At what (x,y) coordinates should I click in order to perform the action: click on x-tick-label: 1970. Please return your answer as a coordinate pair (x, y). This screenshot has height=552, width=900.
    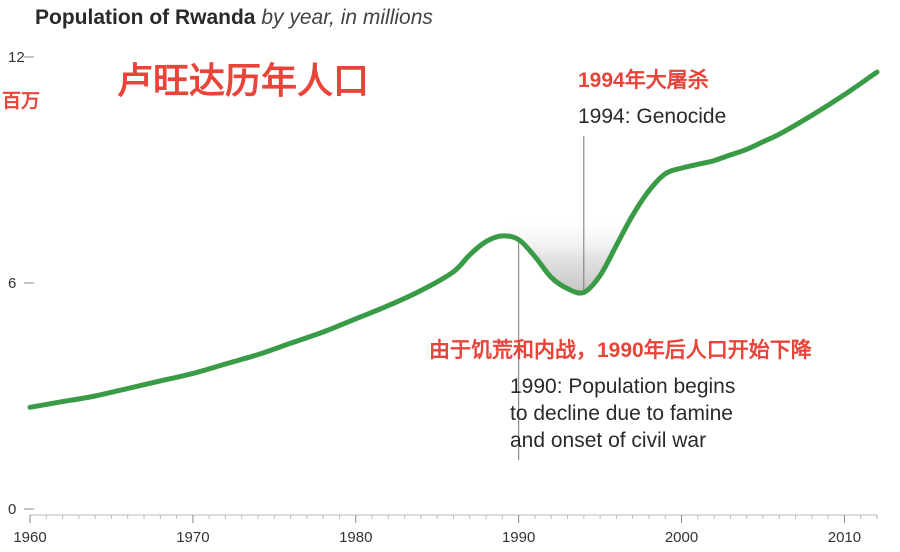
    Looking at the image, I should click on (192, 537).